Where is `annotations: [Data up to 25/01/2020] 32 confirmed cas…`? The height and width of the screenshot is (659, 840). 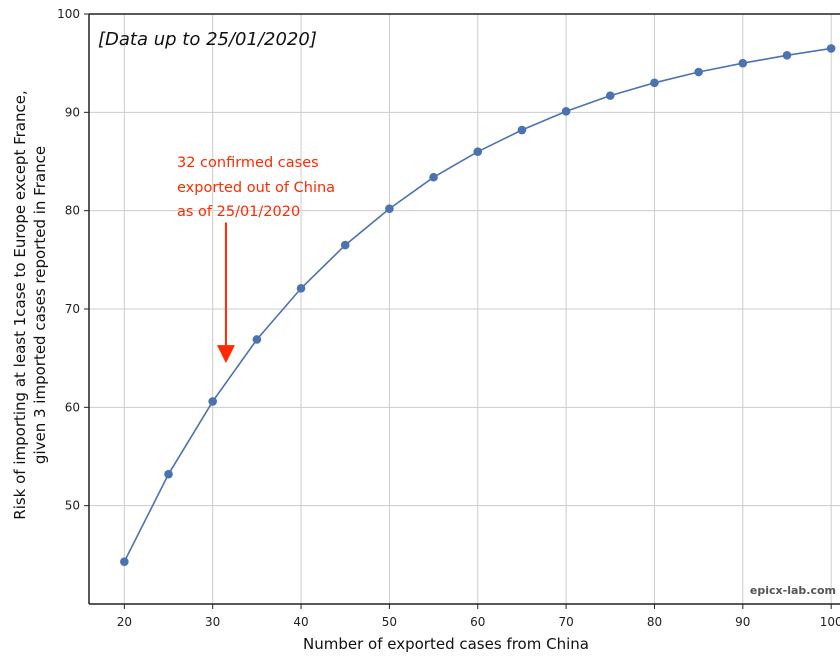 annotations: [Data up to 25/01/2020] 32 confirmed cas… is located at coordinates (216, 196).